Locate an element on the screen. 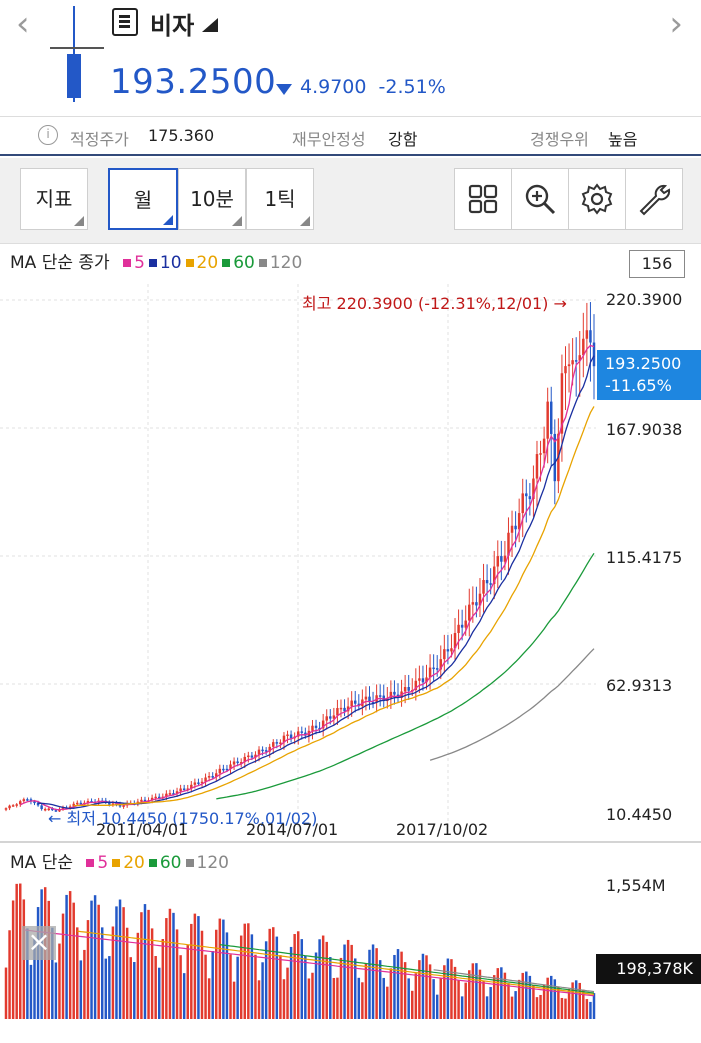 The width and height of the screenshot is (701, 1043). stock-header: ‹ › 비자 193.2500 4.9700 -2.51% is located at coordinates (350, 58).